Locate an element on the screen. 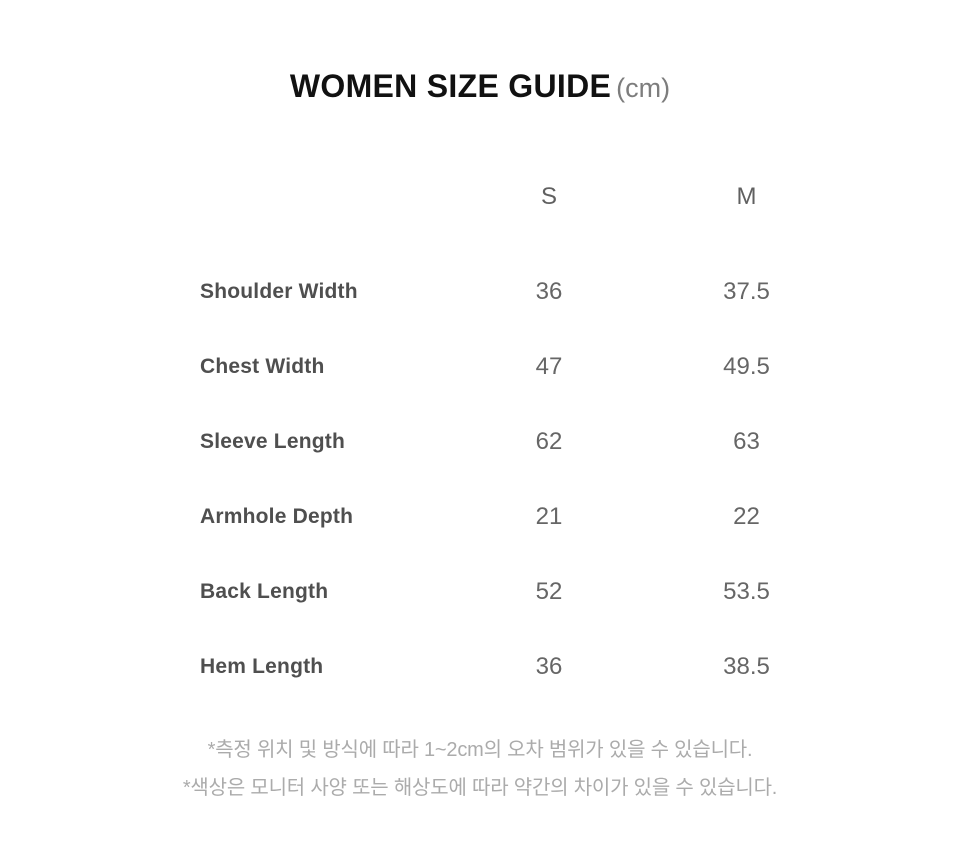 Image resolution: width=960 pixels, height=867 pixels. row-label: Armhole Depth is located at coordinates (277, 516).